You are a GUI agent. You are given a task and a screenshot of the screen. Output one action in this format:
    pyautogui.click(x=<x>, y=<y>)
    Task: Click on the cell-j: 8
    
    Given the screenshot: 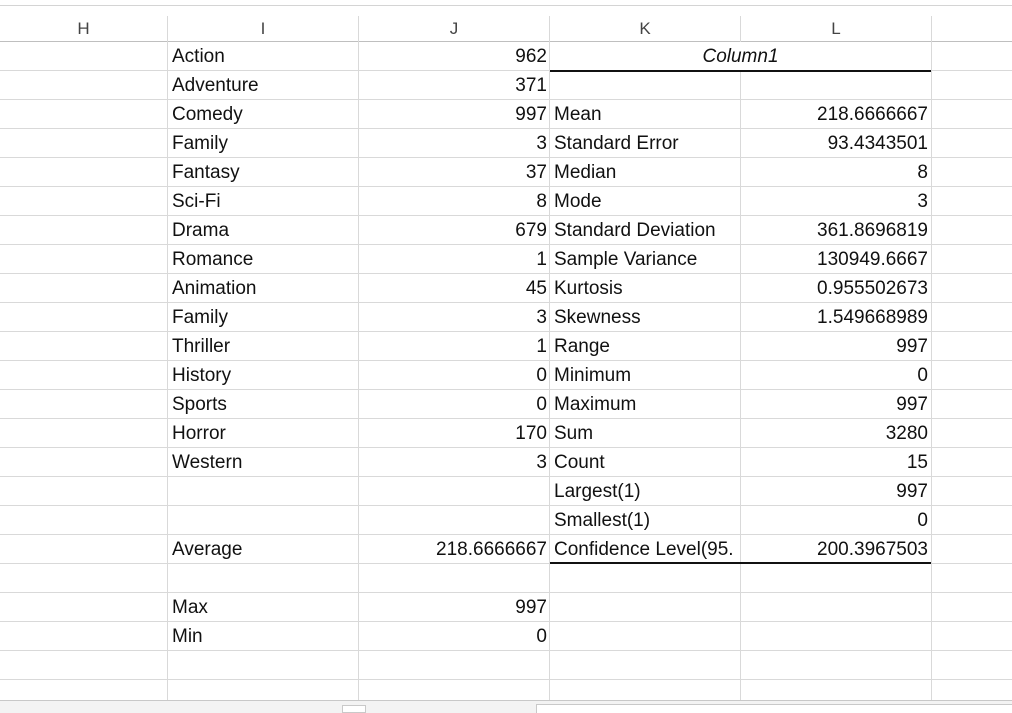 What is the action you would take?
    pyautogui.click(x=541, y=201)
    